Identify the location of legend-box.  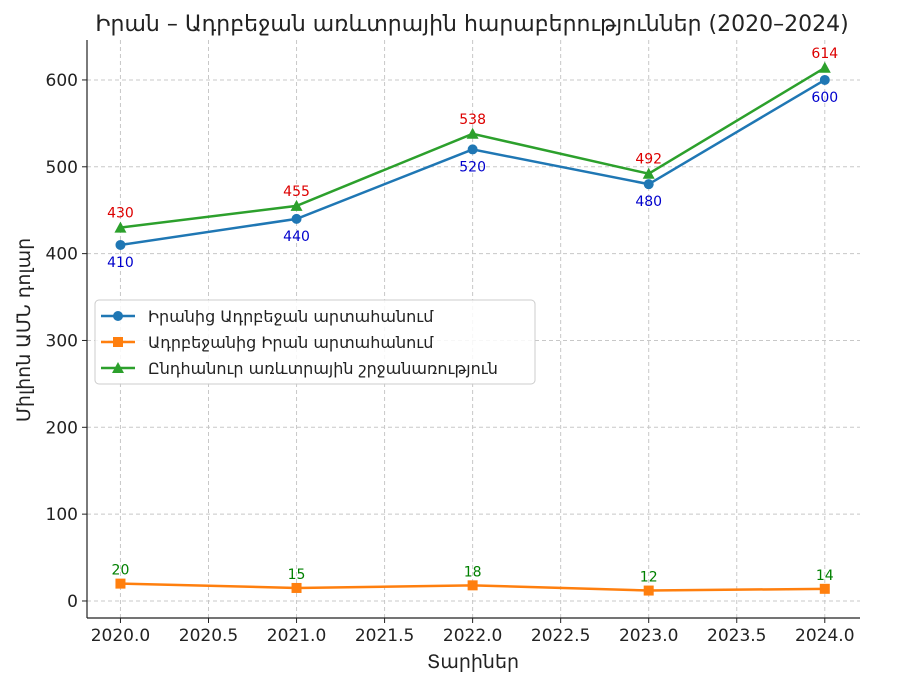
(315, 342).